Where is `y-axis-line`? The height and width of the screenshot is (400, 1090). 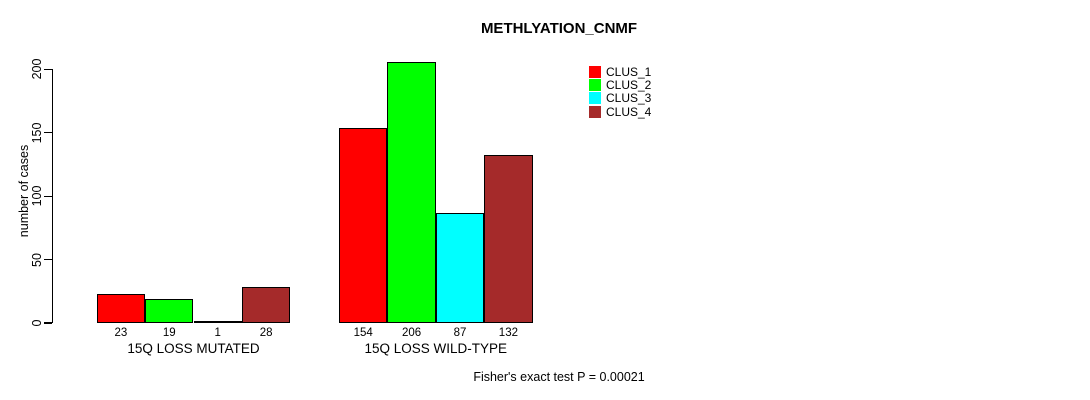
y-axis-line is located at coordinates (53, 196).